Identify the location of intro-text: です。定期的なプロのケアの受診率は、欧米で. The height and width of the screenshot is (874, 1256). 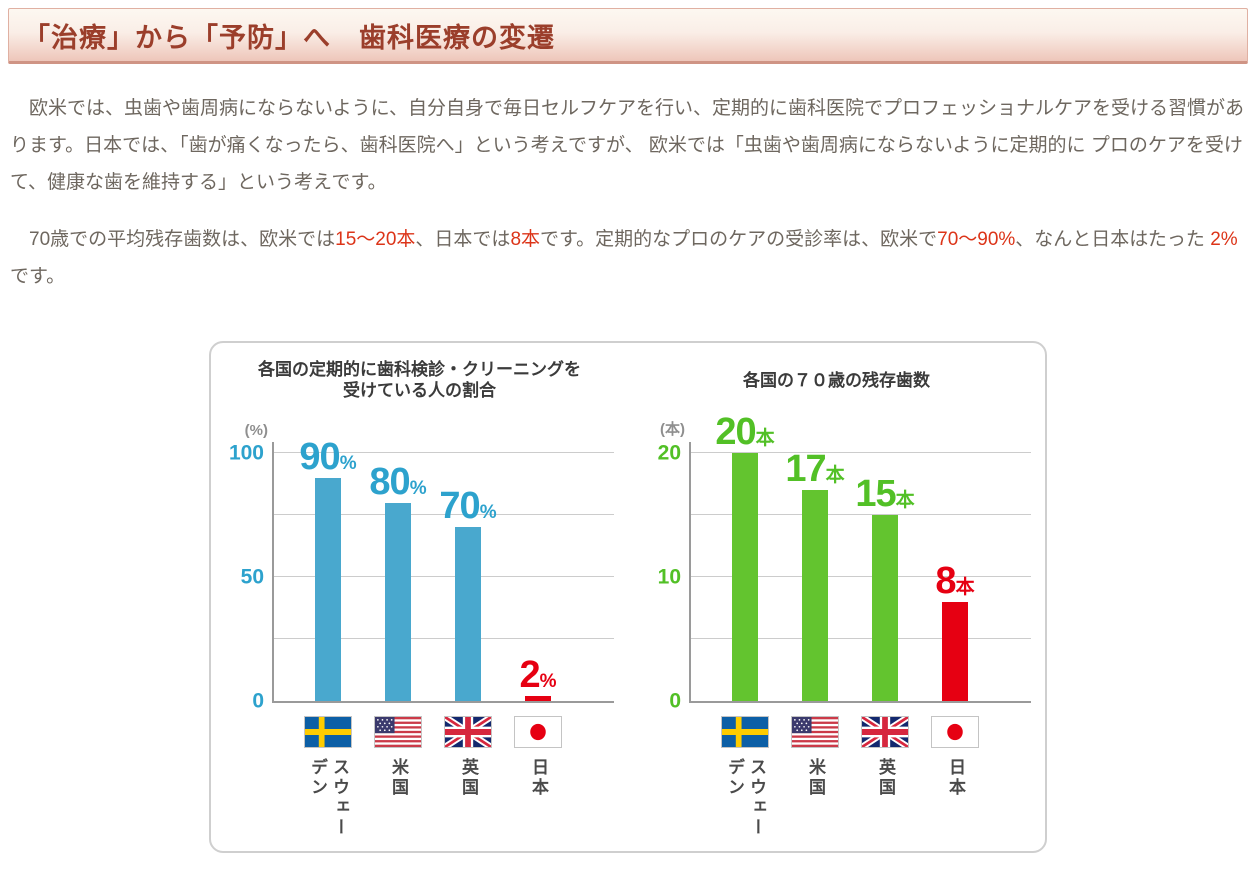
(739, 239).